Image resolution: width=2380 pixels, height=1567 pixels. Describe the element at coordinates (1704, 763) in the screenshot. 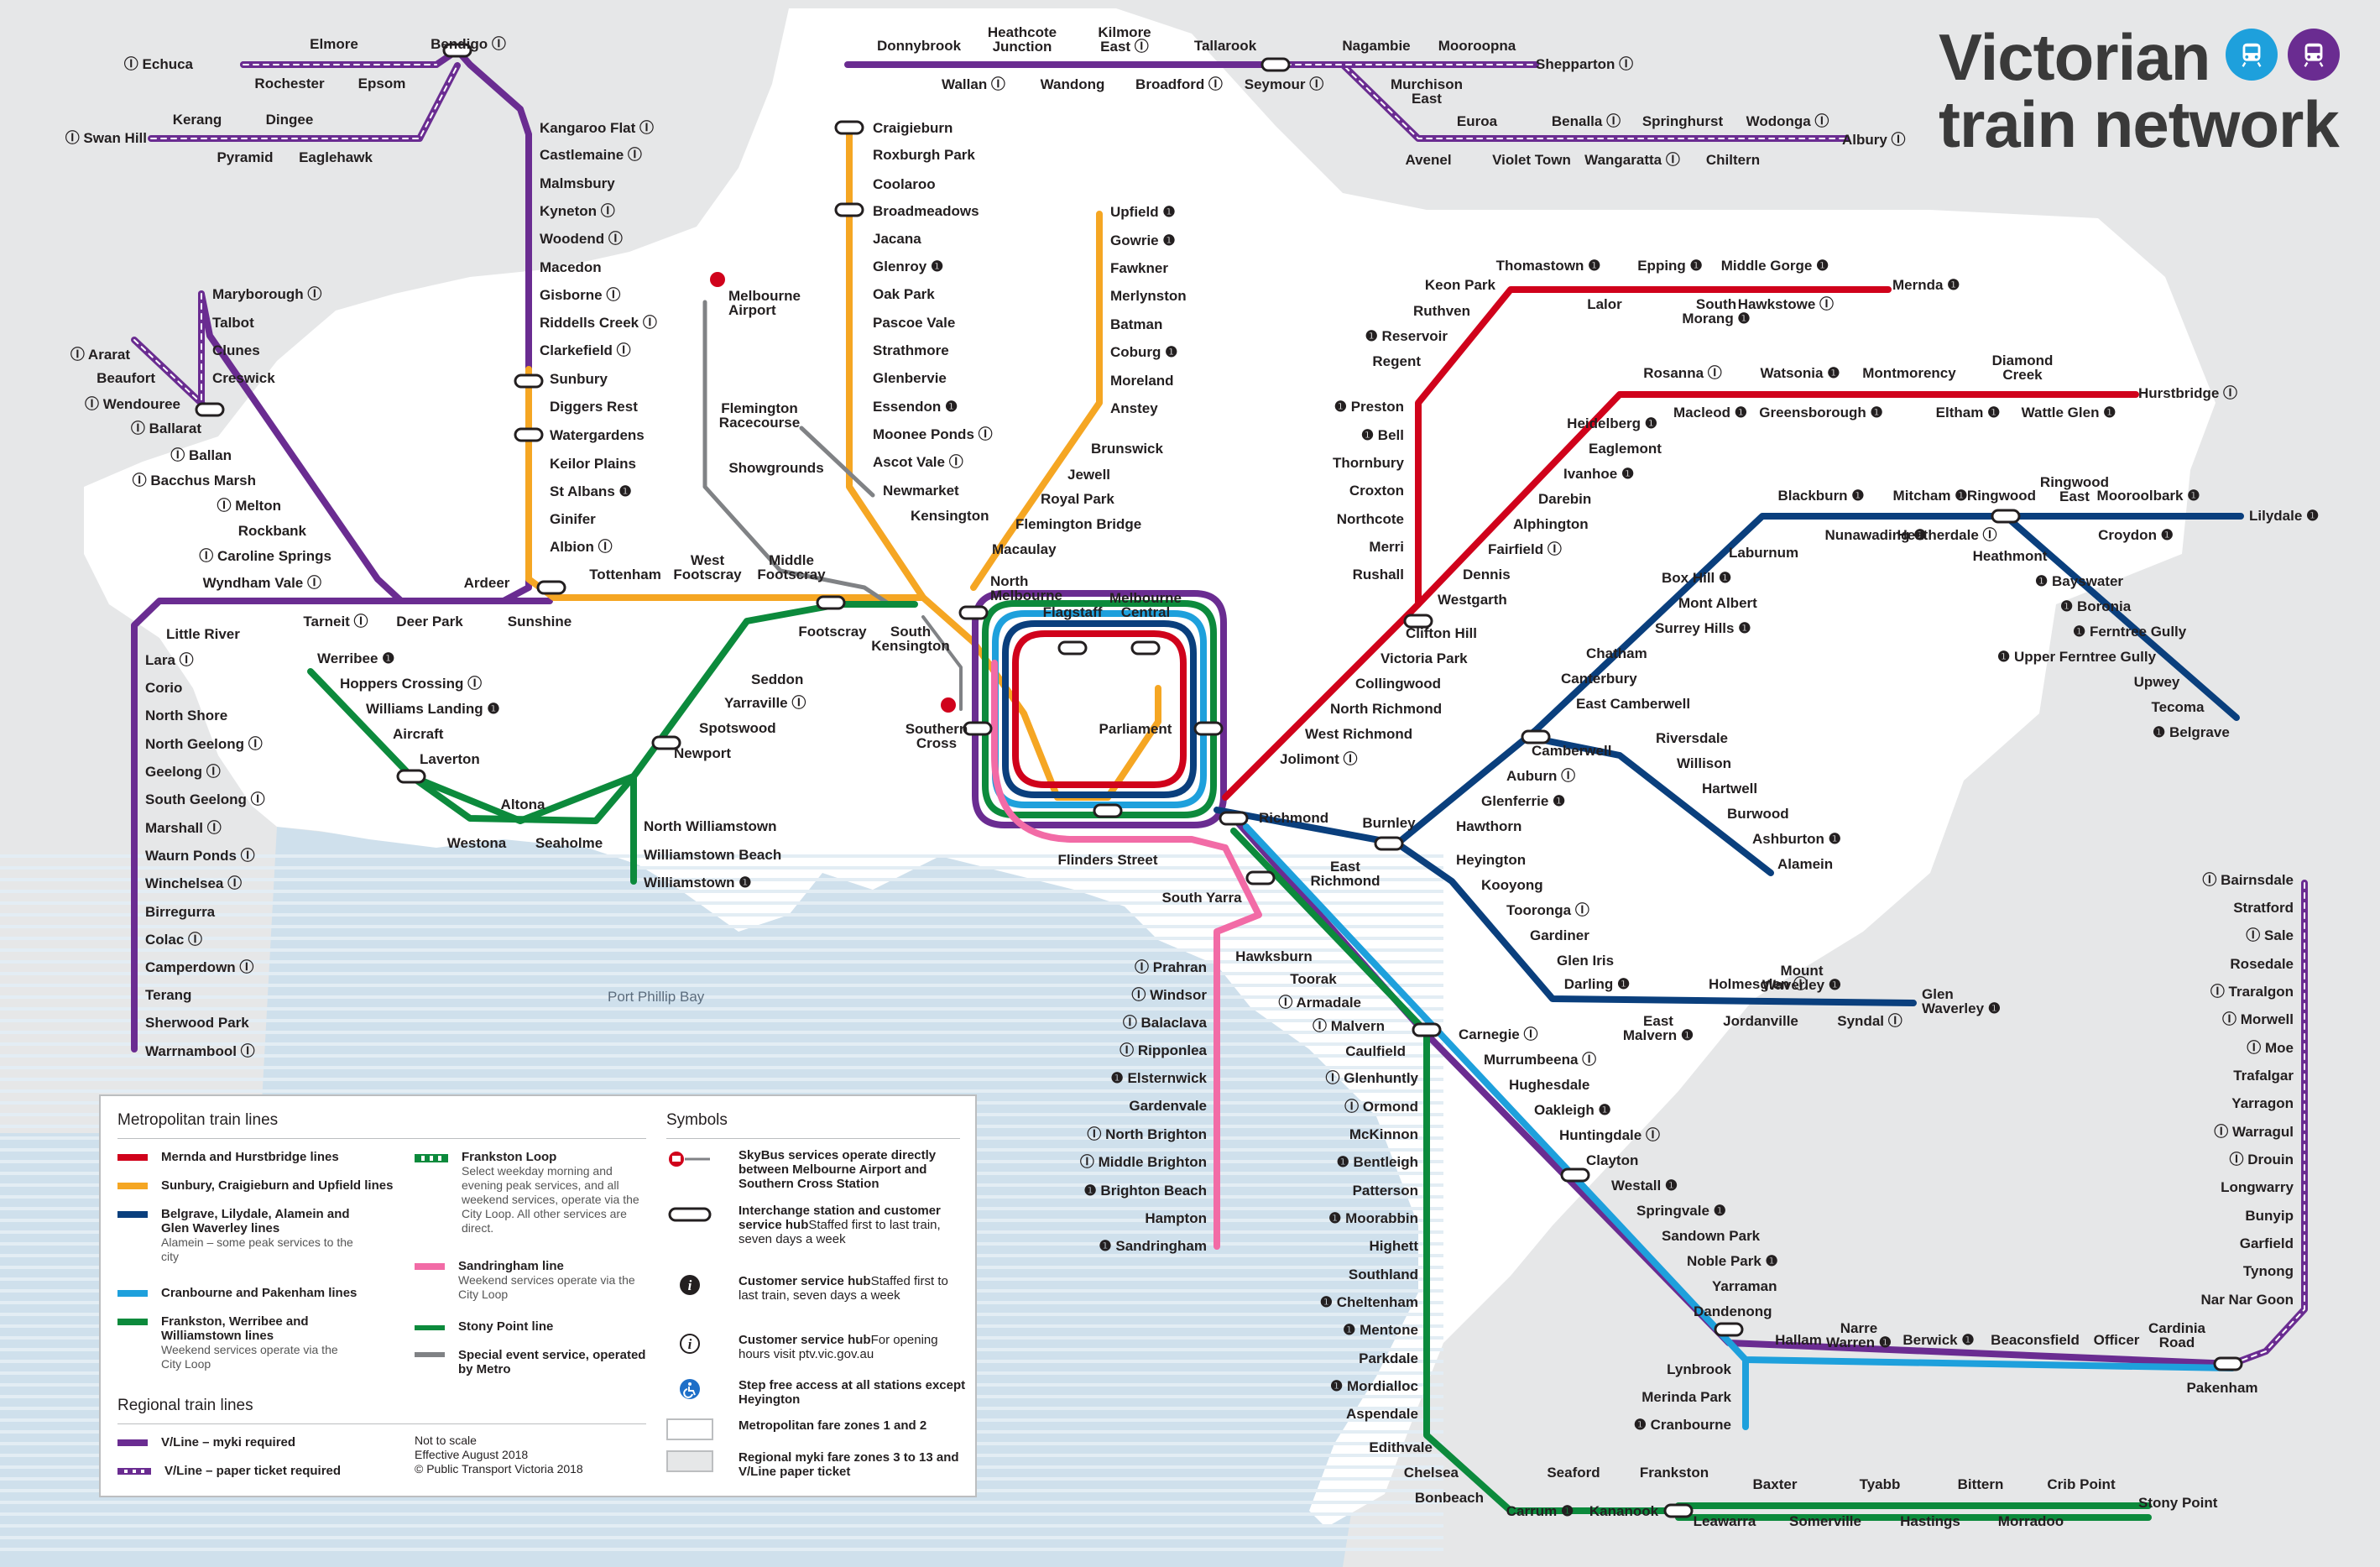

I see `station-willison: Willison` at that location.